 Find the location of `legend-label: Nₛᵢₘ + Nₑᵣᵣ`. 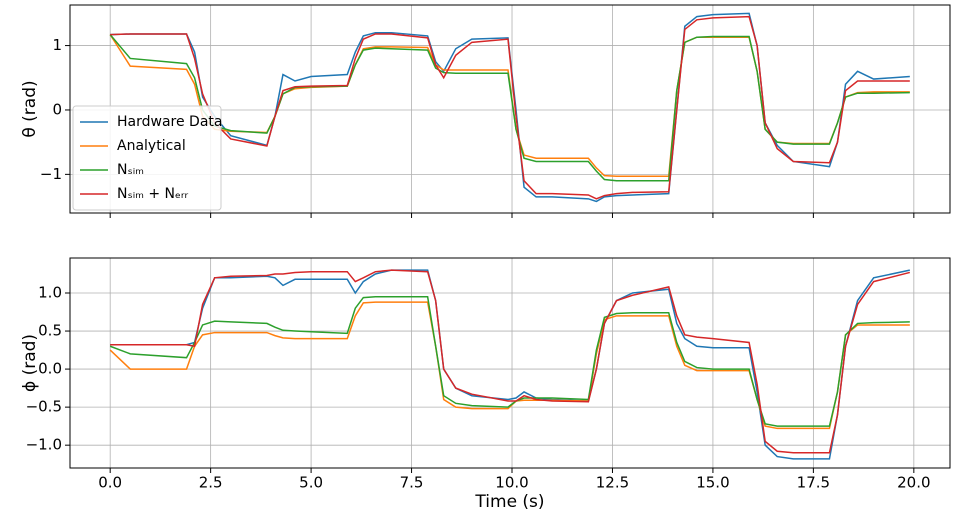

legend-label: Nₛᵢₘ + Nₑᵣᵣ is located at coordinates (152, 194).